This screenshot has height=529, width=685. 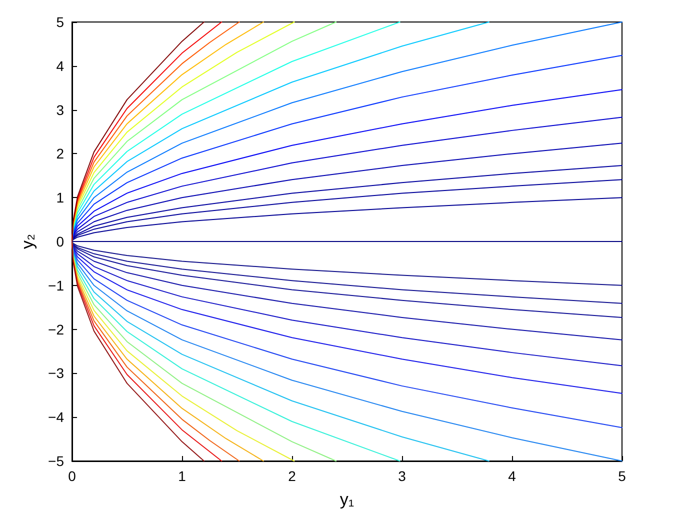 What do you see at coordinates (60, 154) in the screenshot?
I see `y-tick-label: 2` at bounding box center [60, 154].